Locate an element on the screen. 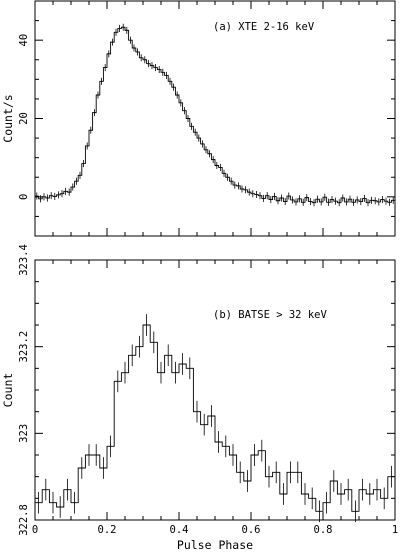  x-axis-label: Pulse Phase is located at coordinates (215, 545).